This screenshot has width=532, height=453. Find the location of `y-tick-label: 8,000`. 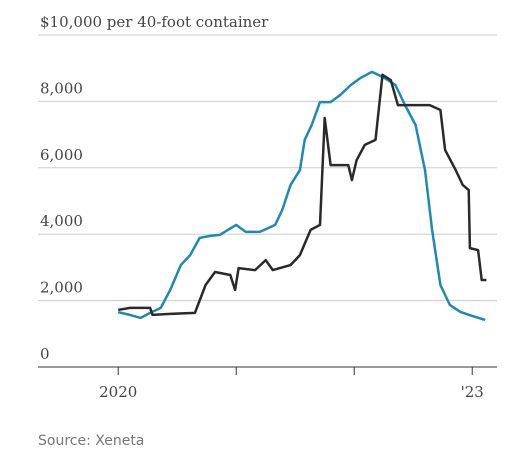

y-tick-label: 8,000 is located at coordinates (61, 88).